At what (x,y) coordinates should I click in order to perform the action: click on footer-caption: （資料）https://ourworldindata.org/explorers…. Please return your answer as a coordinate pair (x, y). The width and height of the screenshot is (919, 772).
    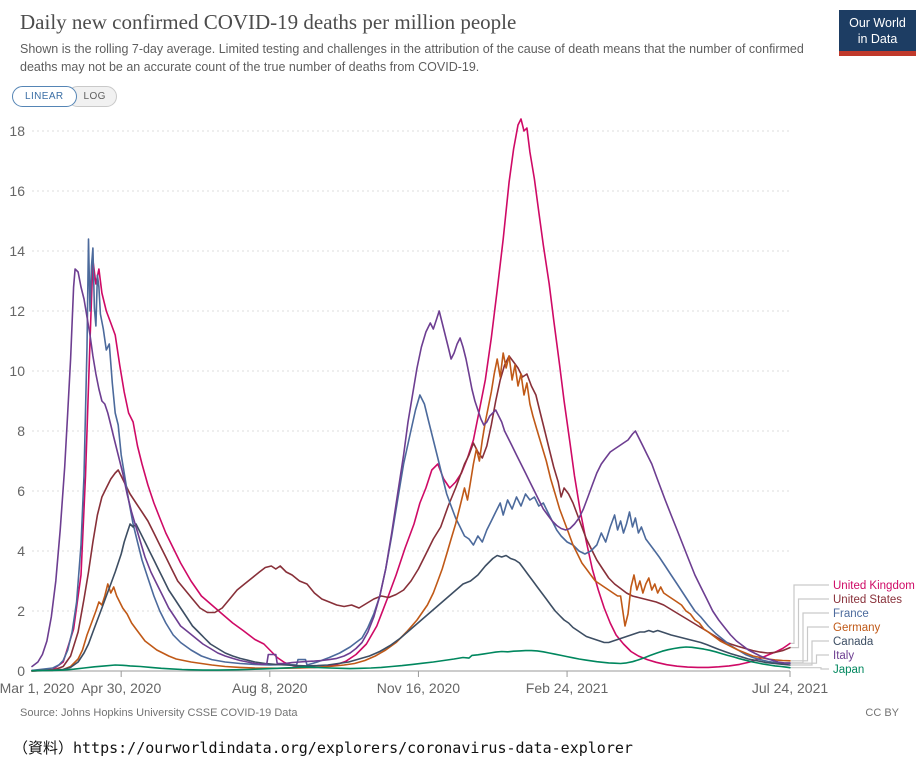
    Looking at the image, I should click on (323, 748).